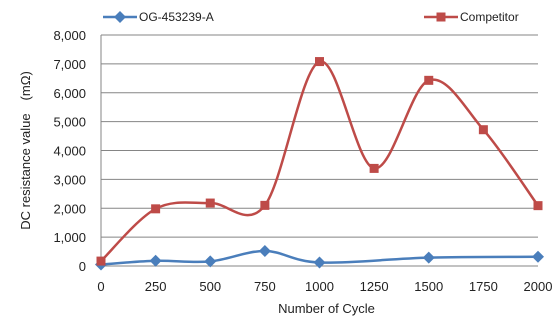 This screenshot has height=320, width=557. What do you see at coordinates (69, 208) in the screenshot?
I see `y-tick-label: 2,000` at bounding box center [69, 208].